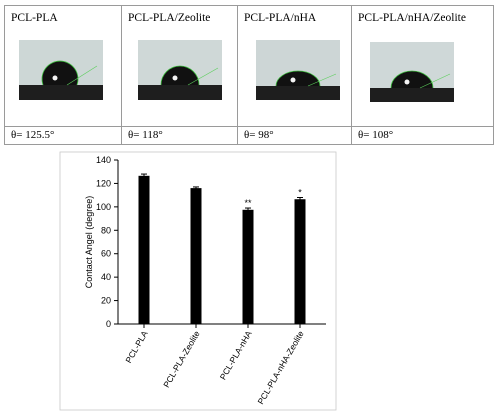 Image resolution: width=499 pixels, height=415 pixels. Describe the element at coordinates (89, 242) in the screenshot. I see `y-axis-label: Contact Angel (degree)` at that location.